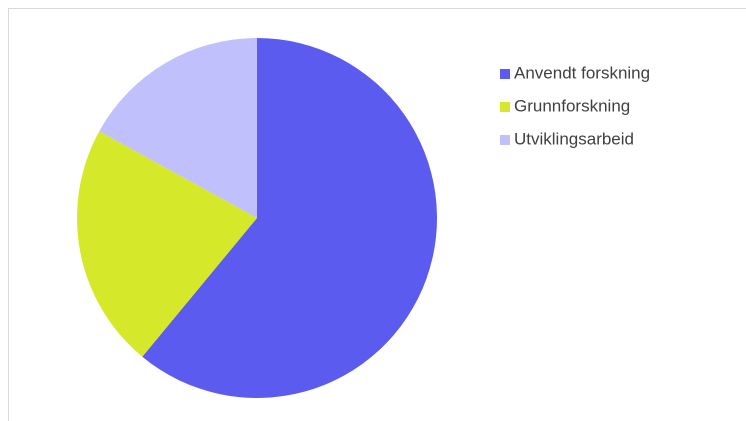  Describe the element at coordinates (574, 138) in the screenshot. I see `legend-label: Utviklingsarbeid` at that location.